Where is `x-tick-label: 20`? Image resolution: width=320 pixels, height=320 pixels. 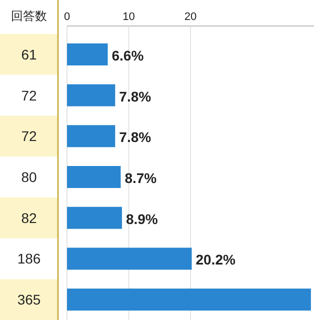 x-tick-label: 20 is located at coordinates (190, 17).